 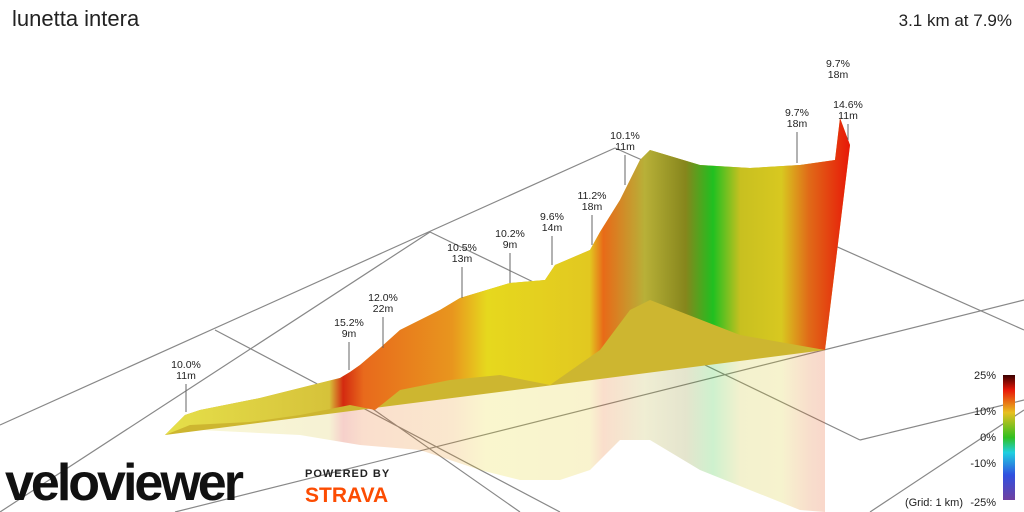 What do you see at coordinates (955, 20) in the screenshot?
I see `summary: 3.1 km at 7.9%` at bounding box center [955, 20].